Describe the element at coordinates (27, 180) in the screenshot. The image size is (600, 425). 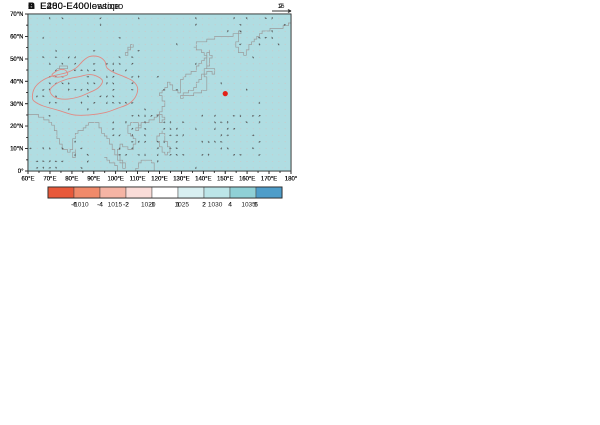
I see `svg-text: 60°E` at that location.